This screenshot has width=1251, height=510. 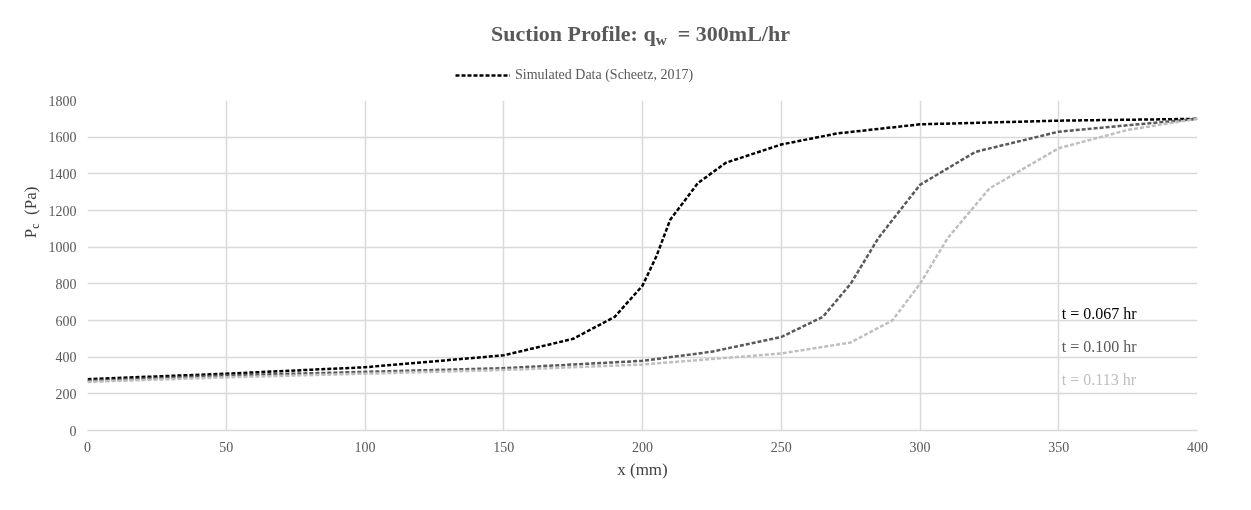 I want to click on y-tick-label: 1600, so click(x=62, y=138).